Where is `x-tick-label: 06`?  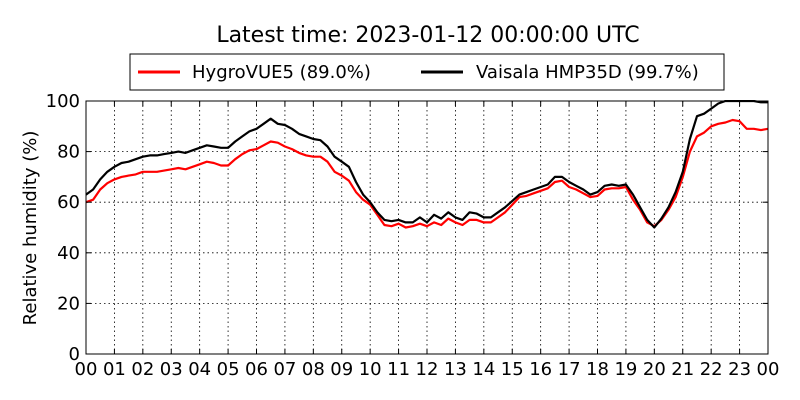 x-tick-label: 06 is located at coordinates (256, 369).